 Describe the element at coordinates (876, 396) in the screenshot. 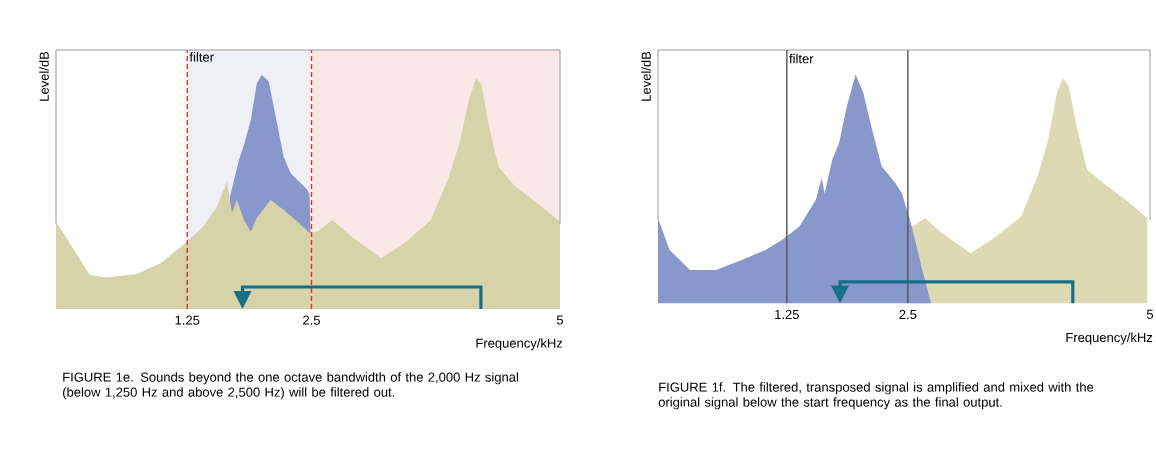

I see `caption: FIGURE 1f. The filtered, transposed signal is amplified and mixed with the original signal below the start frequency as the final output.` at that location.